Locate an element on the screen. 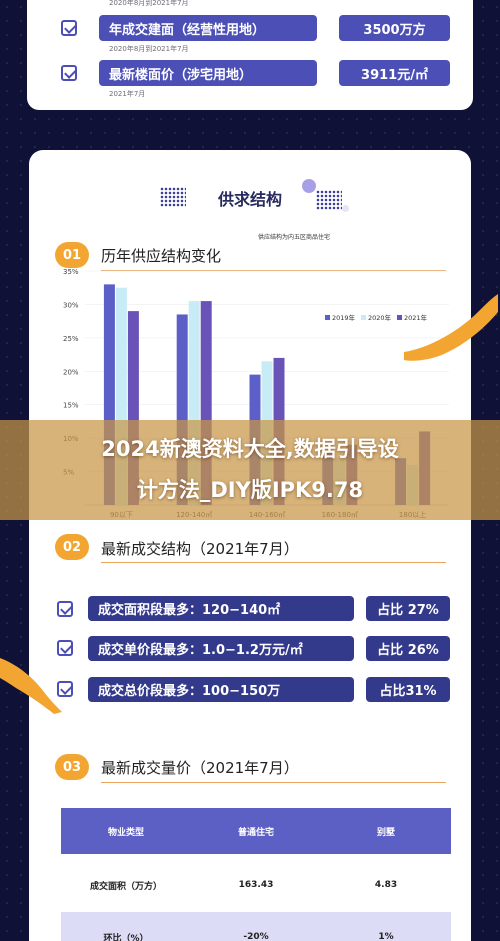 Image resolution: width=500 pixels, height=941 pixels. banner-line-1: 2024新澳资料大全,数据引导设 is located at coordinates (250, 449).